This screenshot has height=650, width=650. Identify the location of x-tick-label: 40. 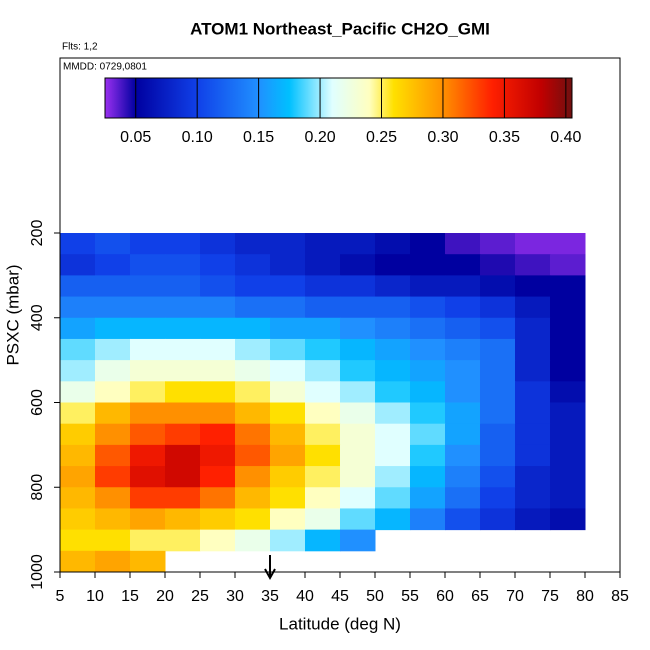
(305, 596).